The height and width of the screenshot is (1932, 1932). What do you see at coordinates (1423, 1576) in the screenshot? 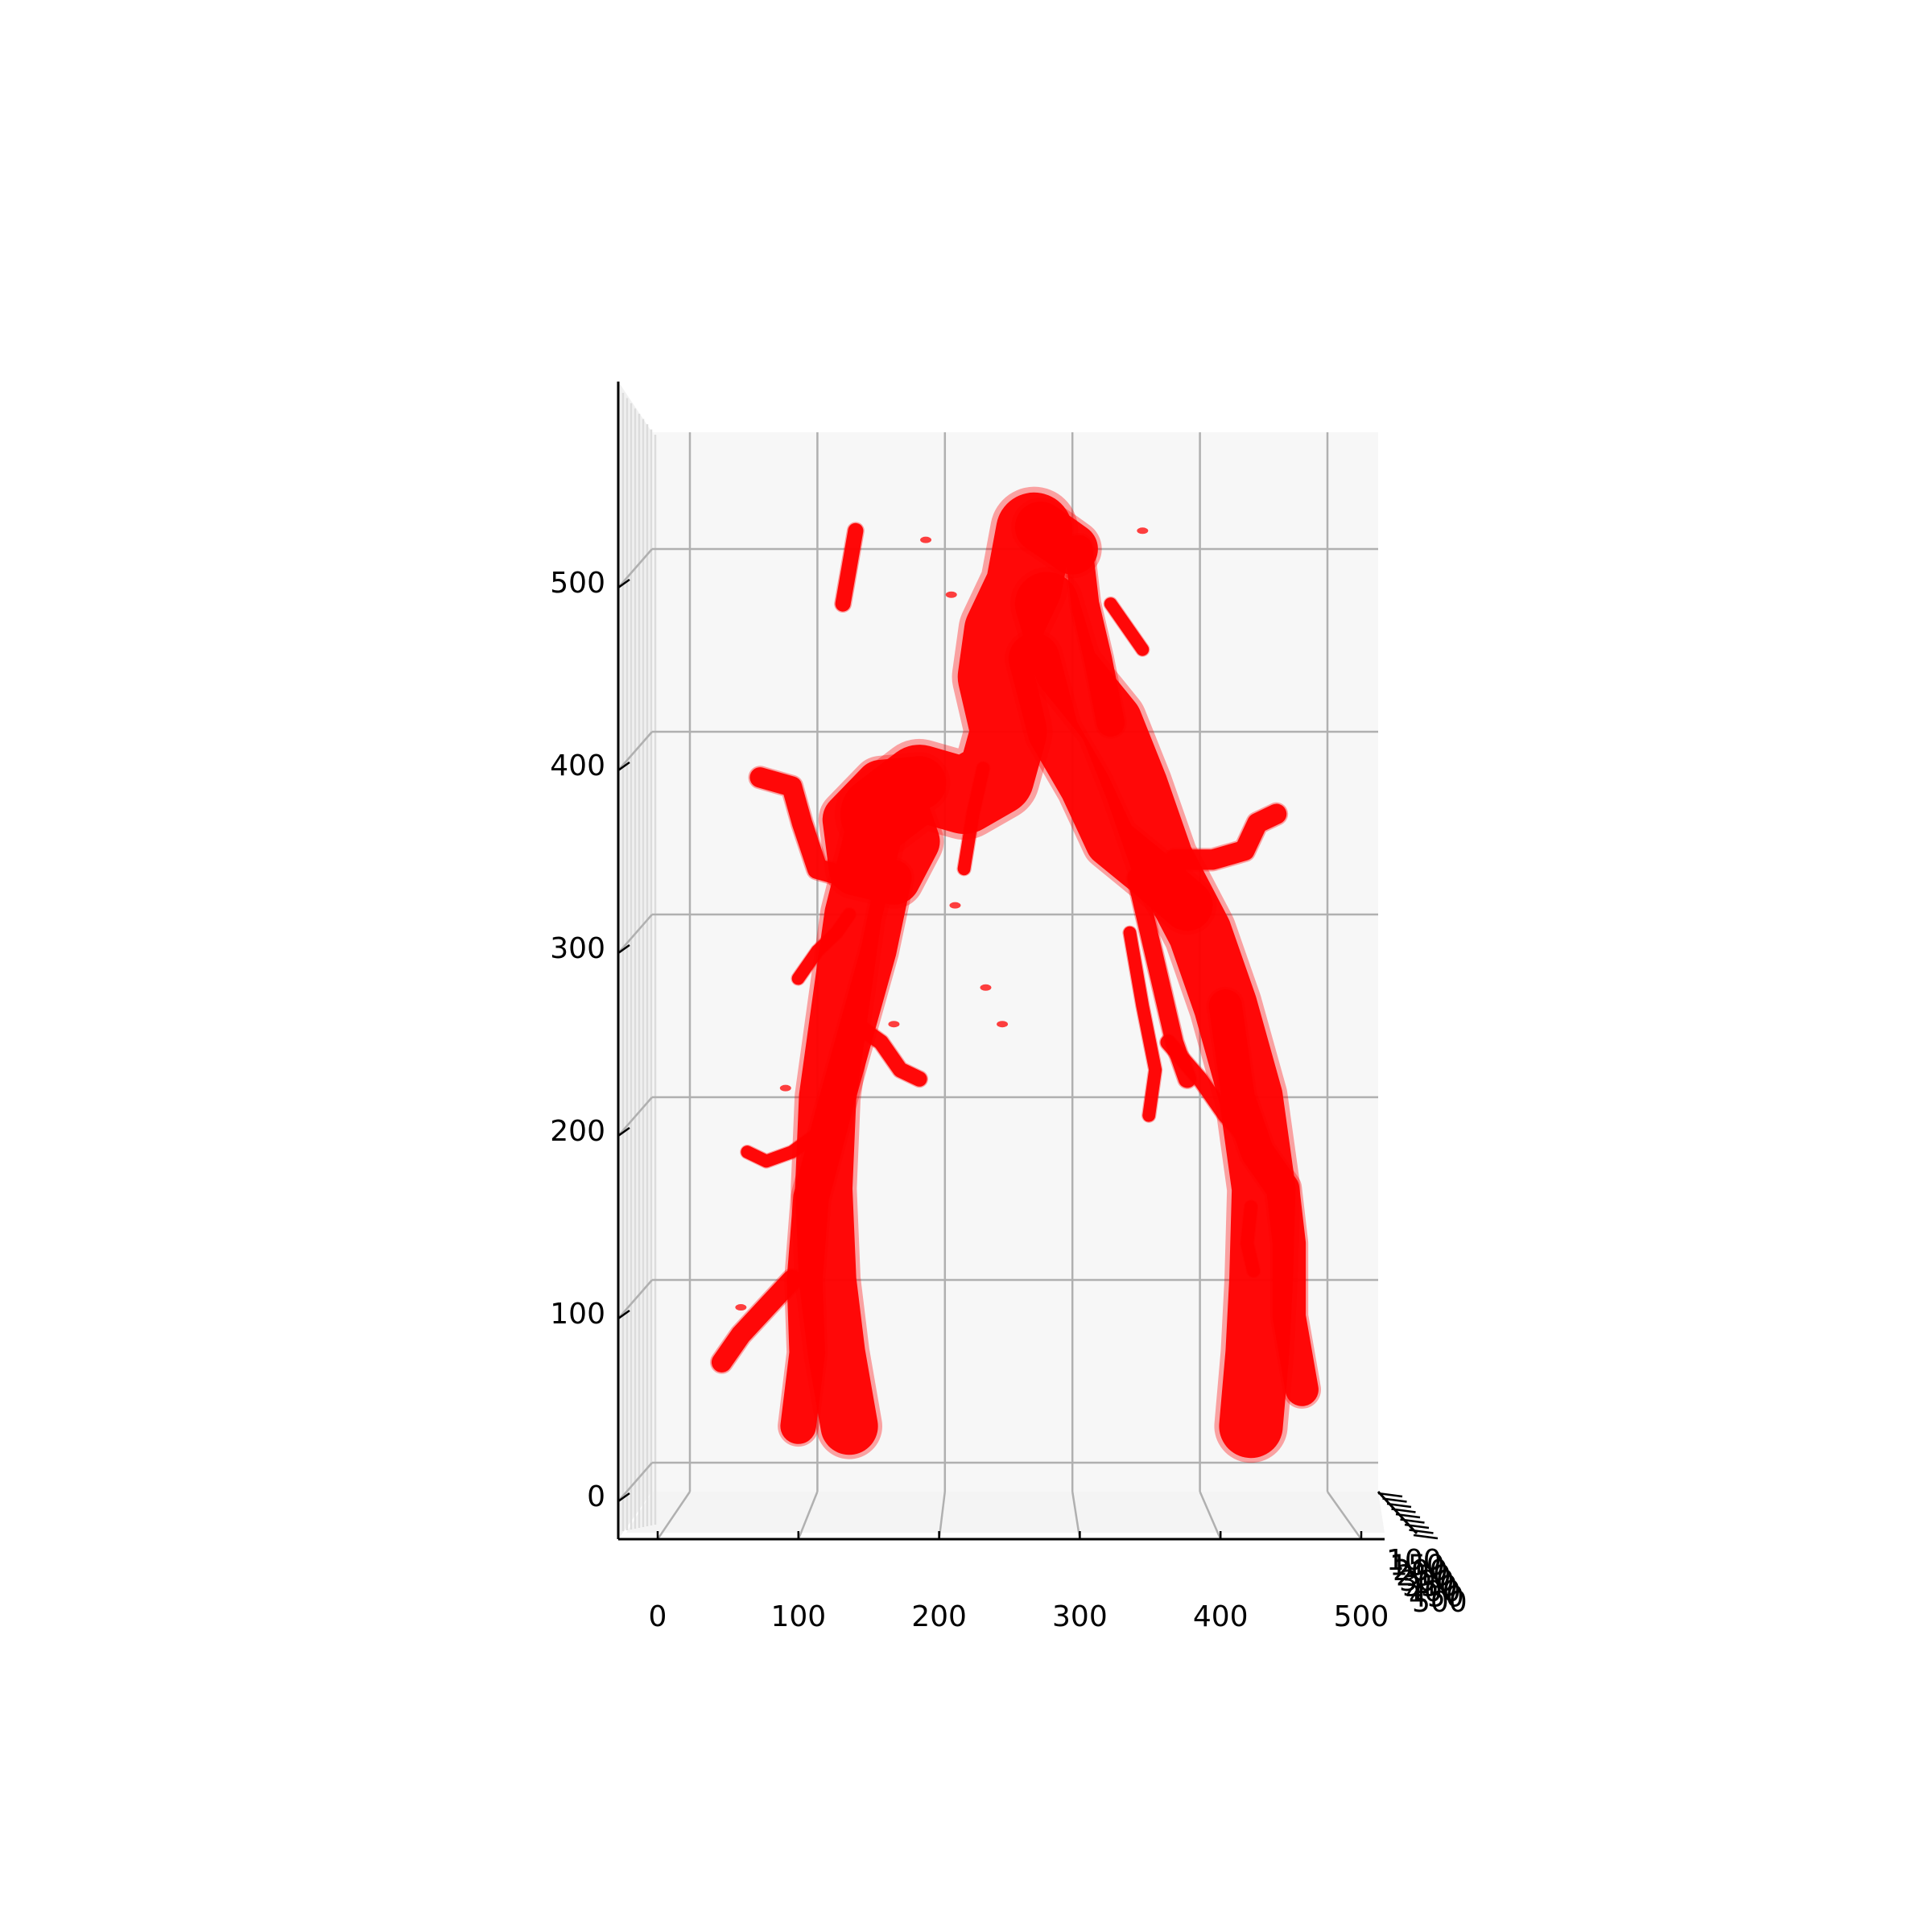
I see `depth-tick-label: 250` at bounding box center [1423, 1576].